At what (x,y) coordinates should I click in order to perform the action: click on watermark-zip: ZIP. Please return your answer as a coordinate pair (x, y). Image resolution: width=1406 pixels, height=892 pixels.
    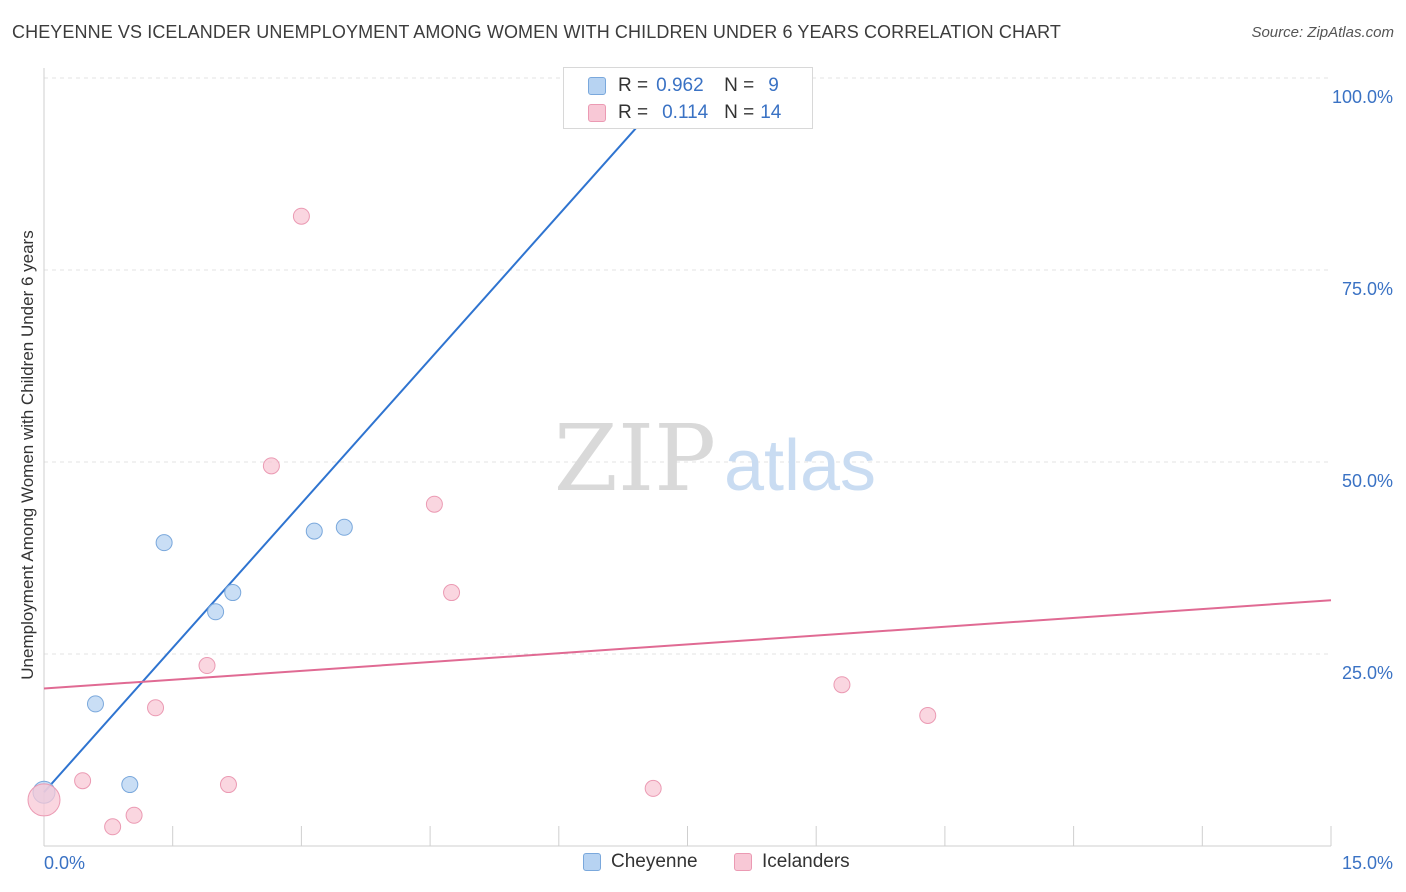
    Looking at the image, I should click on (635, 458).